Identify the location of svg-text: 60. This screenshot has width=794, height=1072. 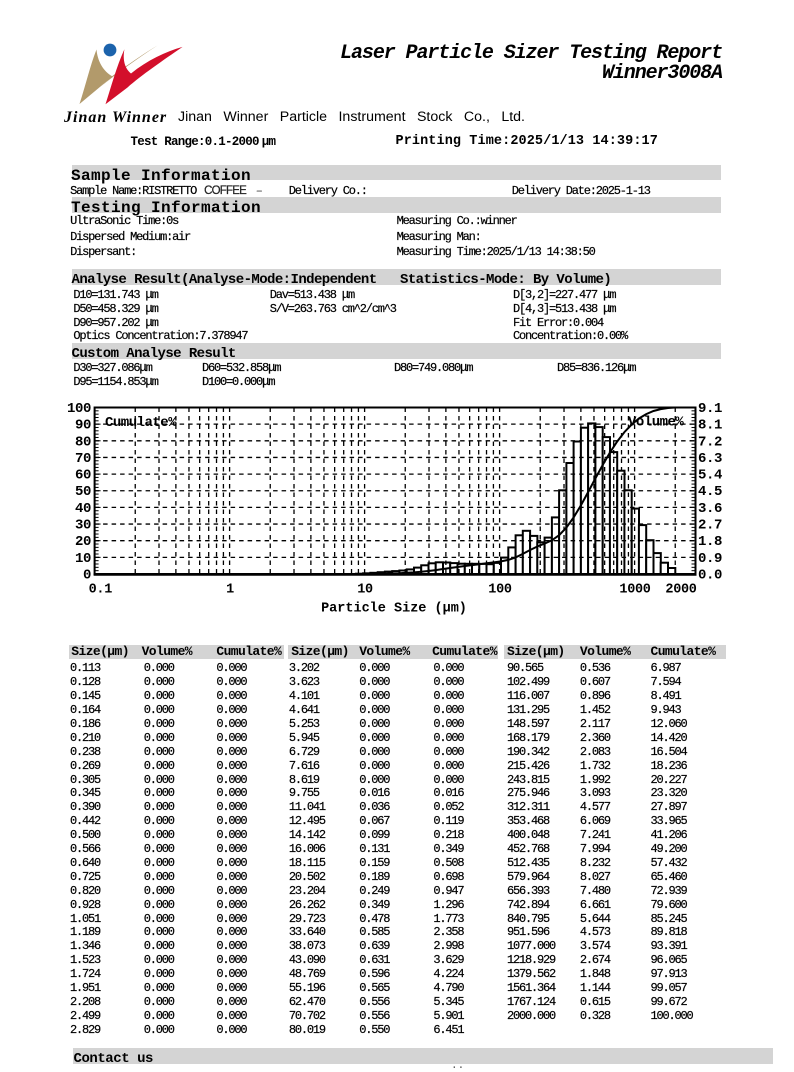
(83, 476).